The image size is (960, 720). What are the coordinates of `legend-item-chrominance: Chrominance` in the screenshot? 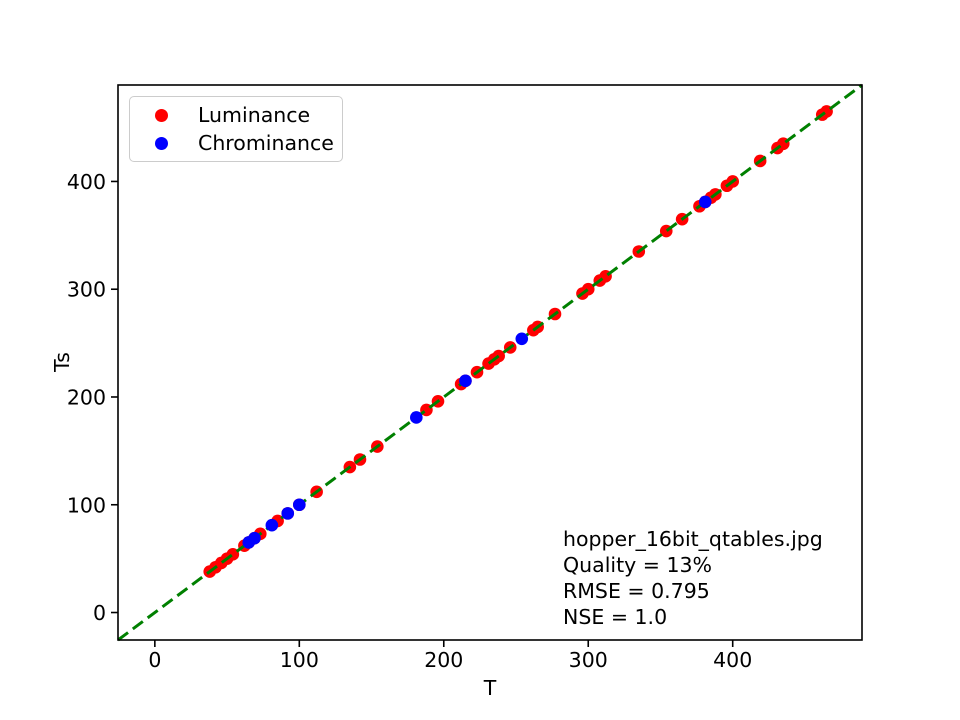 It's located at (248, 143).